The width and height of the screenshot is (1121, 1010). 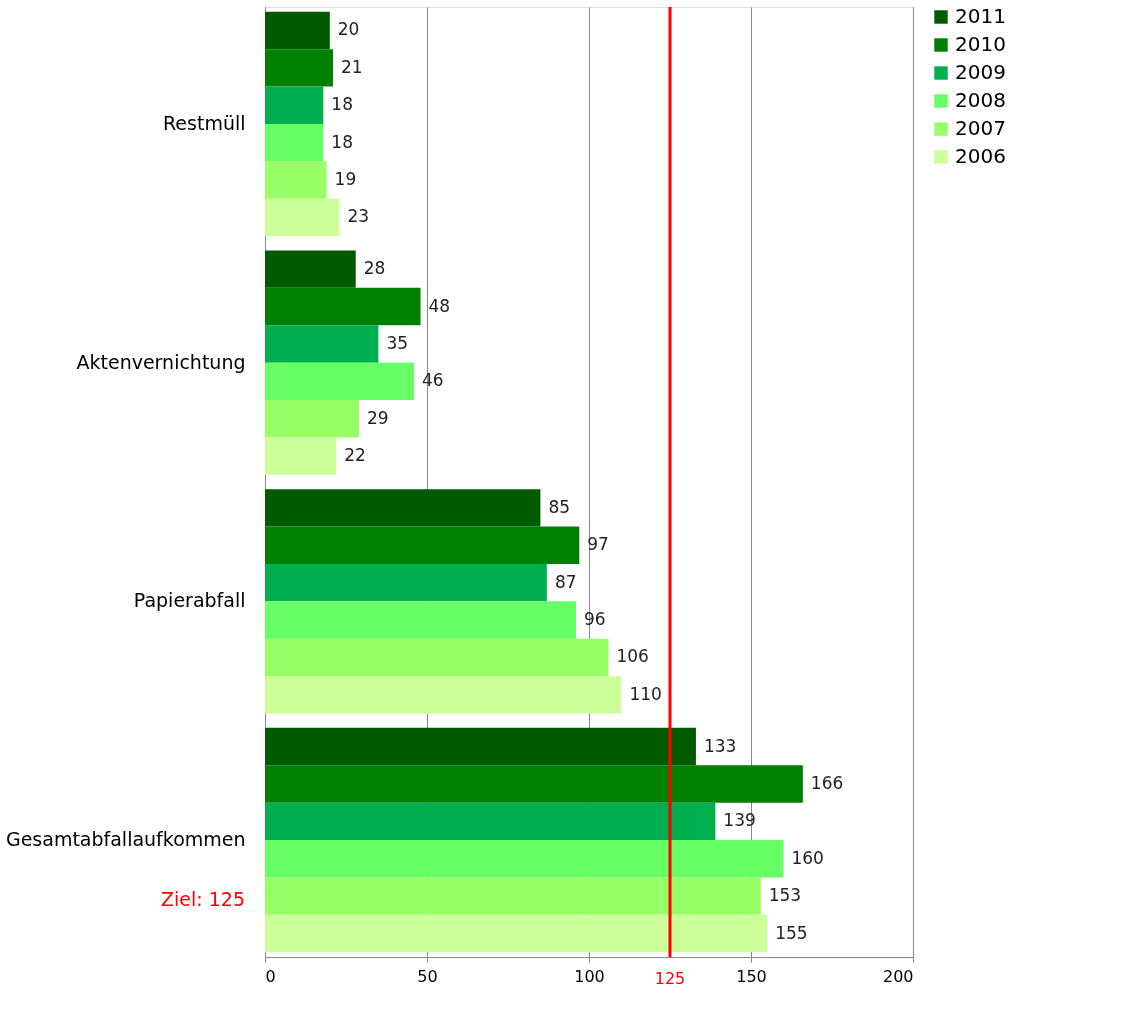 What do you see at coordinates (377, 417) in the screenshot?
I see `data-label: 29` at bounding box center [377, 417].